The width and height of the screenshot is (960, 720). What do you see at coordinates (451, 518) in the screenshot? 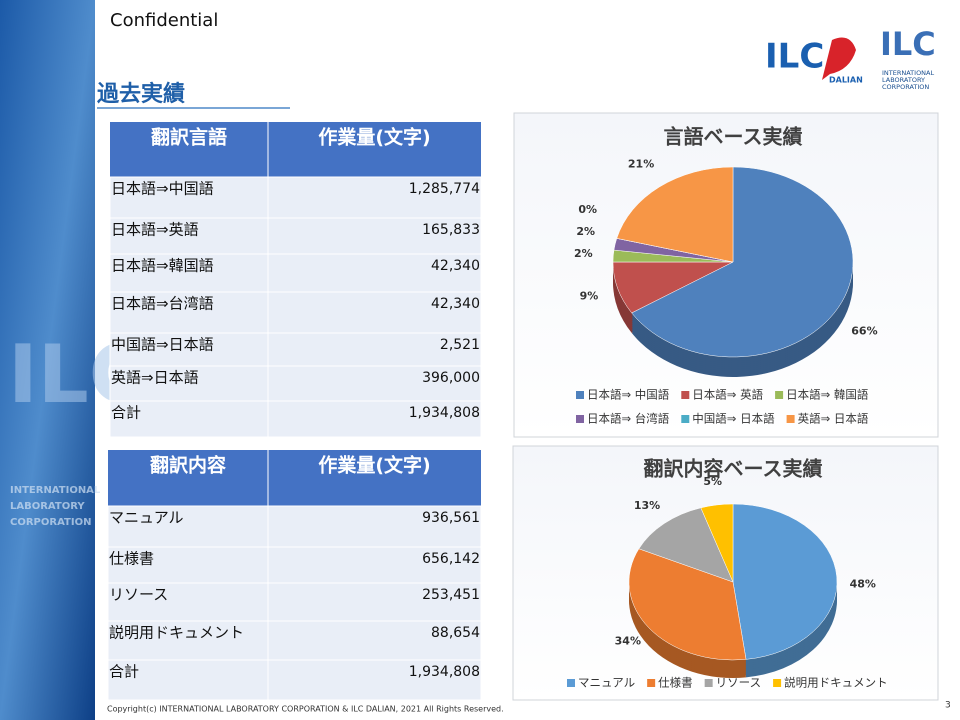
I see `row-value: 936,561` at bounding box center [451, 518].